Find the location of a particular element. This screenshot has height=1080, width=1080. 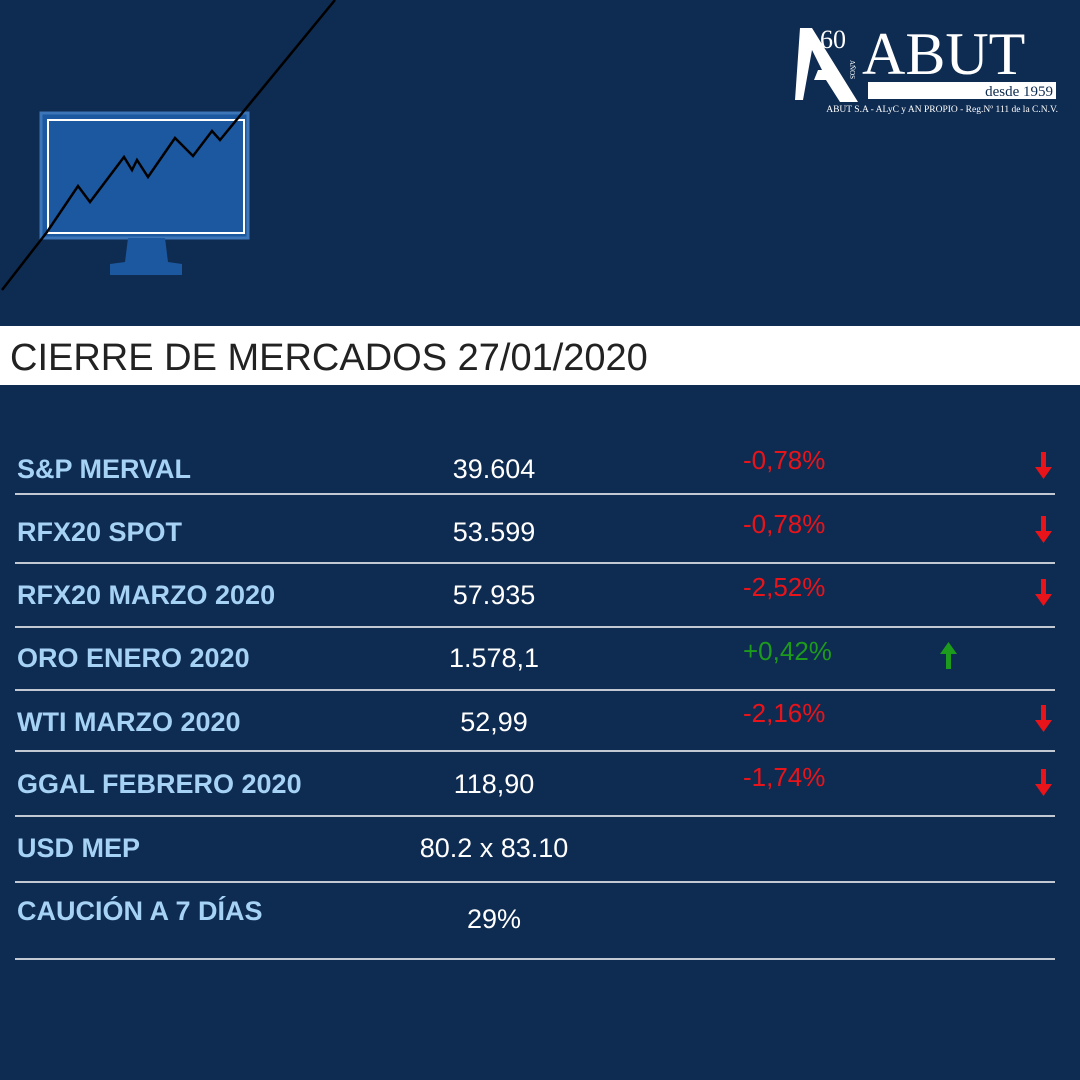

logo-years: 60 is located at coordinates (833, 39).